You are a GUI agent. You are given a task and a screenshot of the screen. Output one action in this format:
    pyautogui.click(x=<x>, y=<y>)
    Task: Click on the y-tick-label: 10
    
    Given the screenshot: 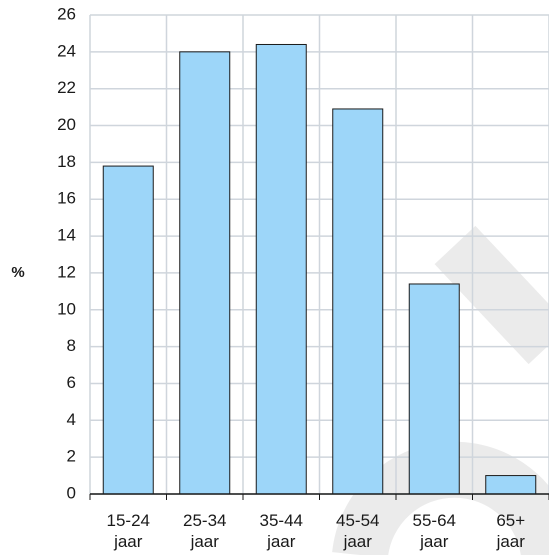 What is the action you would take?
    pyautogui.click(x=66, y=308)
    